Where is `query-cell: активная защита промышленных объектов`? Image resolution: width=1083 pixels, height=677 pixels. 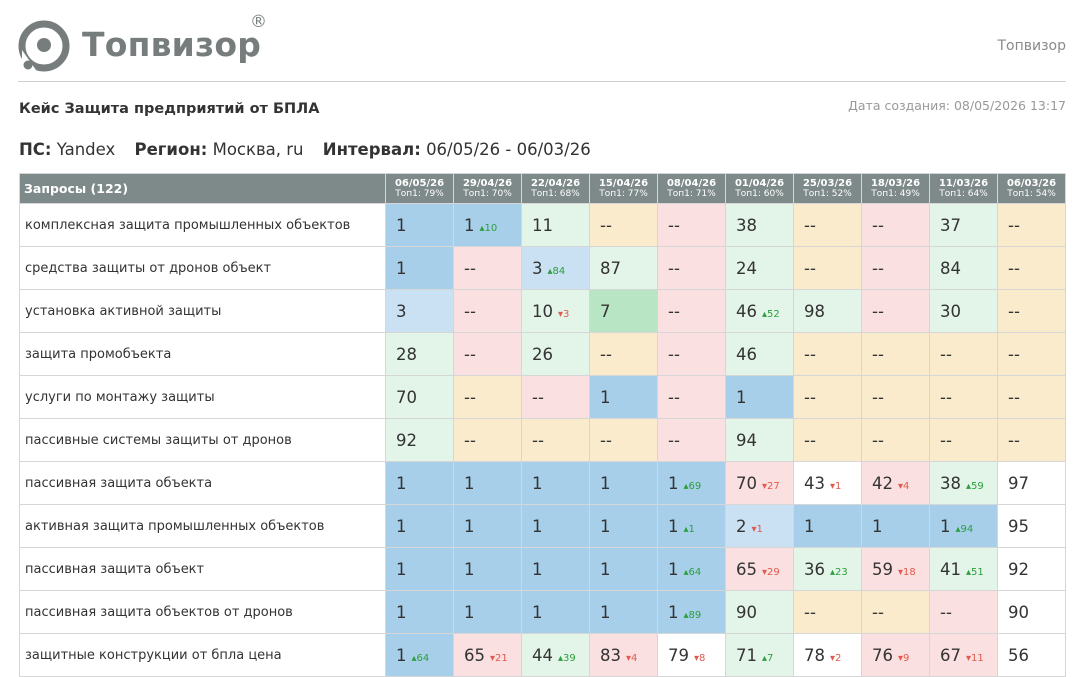 query-cell: активная защита промышленных объектов is located at coordinates (202, 526).